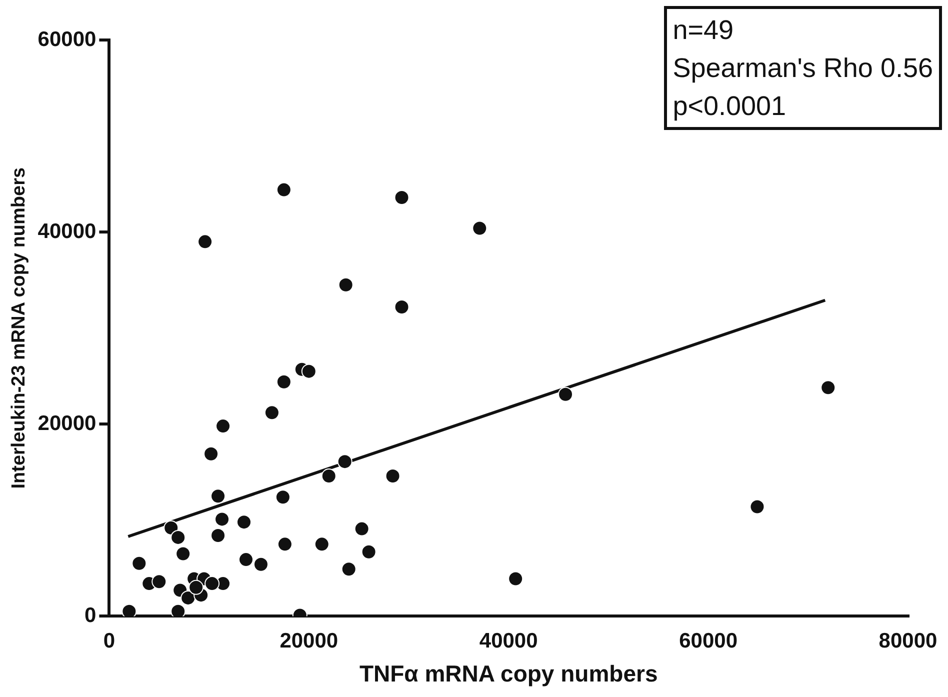 This screenshot has height=697, width=948. Describe the element at coordinates (90, 615) in the screenshot. I see `y-tick-label: 0` at that location.